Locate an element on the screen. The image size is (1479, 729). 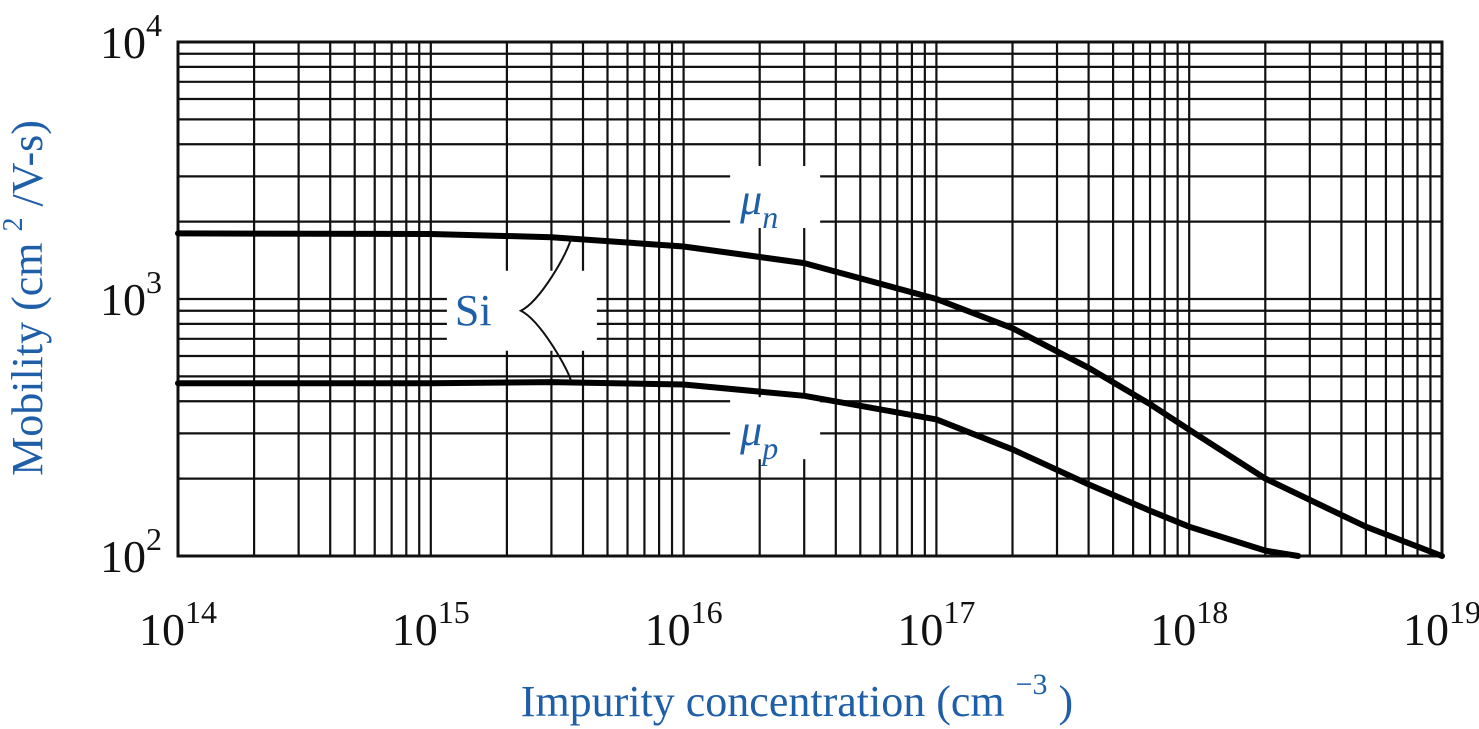
si-label: Si is located at coordinates (473, 310).